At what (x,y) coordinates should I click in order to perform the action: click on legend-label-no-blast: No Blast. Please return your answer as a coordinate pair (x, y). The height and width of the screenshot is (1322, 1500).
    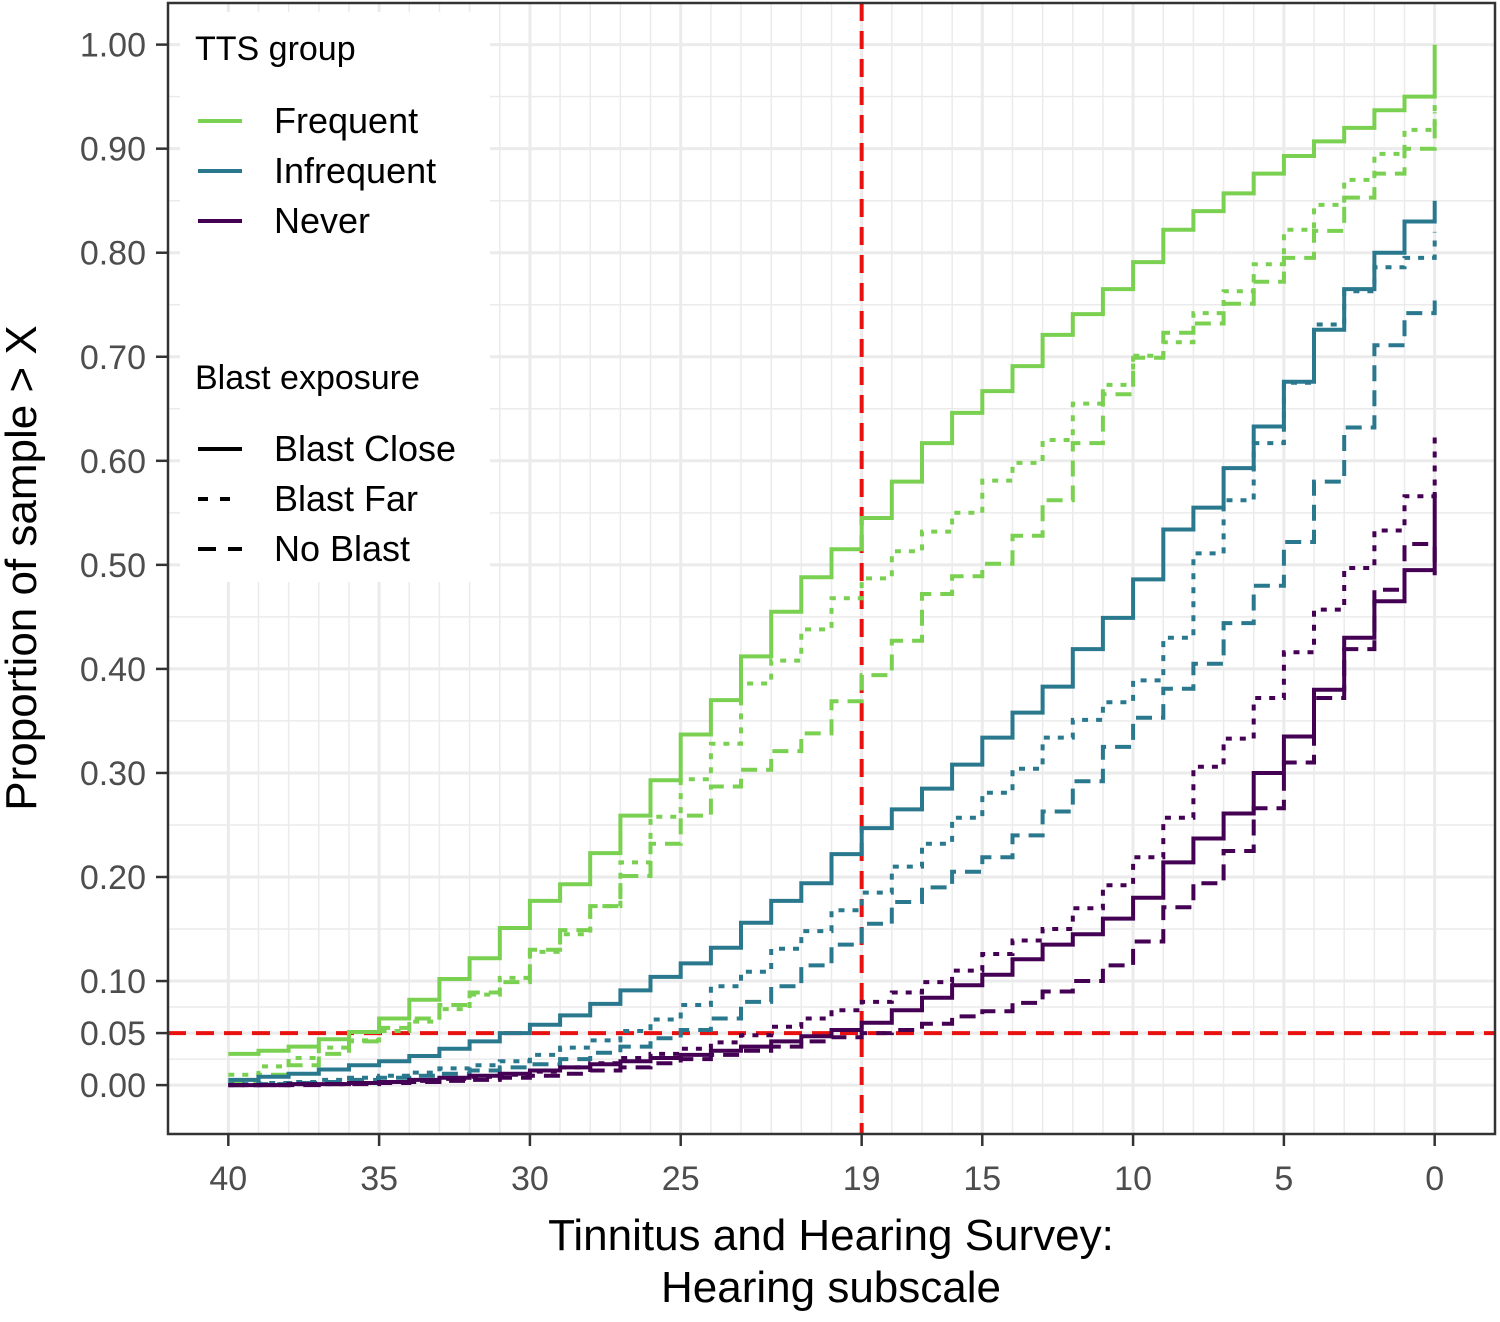
    Looking at the image, I should click on (342, 548).